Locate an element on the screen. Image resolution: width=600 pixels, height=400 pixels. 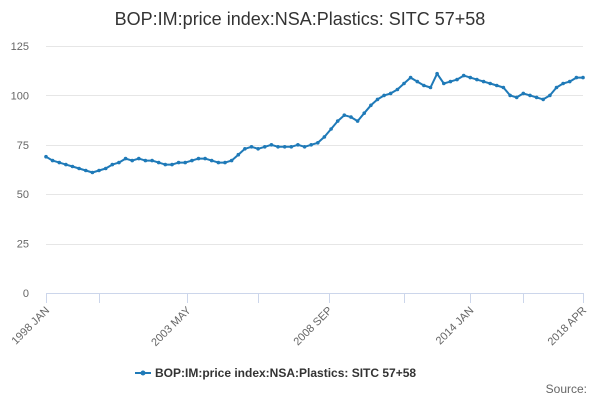
x-tick-label: 2014 JAN is located at coordinates (455, 326).